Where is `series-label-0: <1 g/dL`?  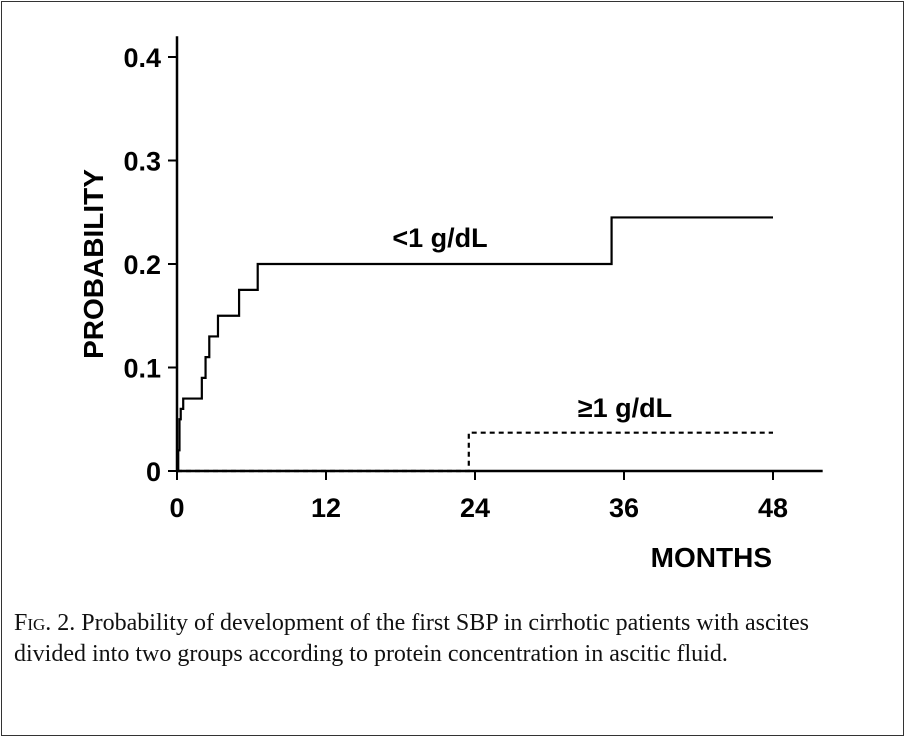
series-label-0: <1 g/dL is located at coordinates (439, 238).